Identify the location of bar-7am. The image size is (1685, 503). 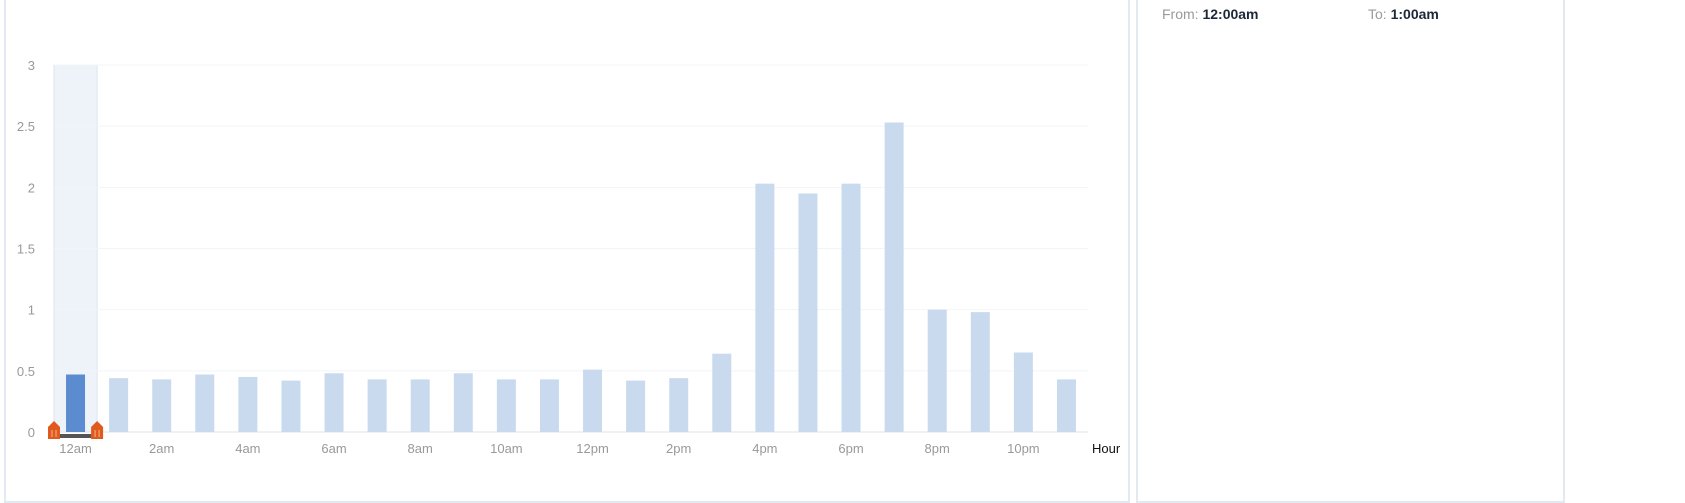
(377, 405).